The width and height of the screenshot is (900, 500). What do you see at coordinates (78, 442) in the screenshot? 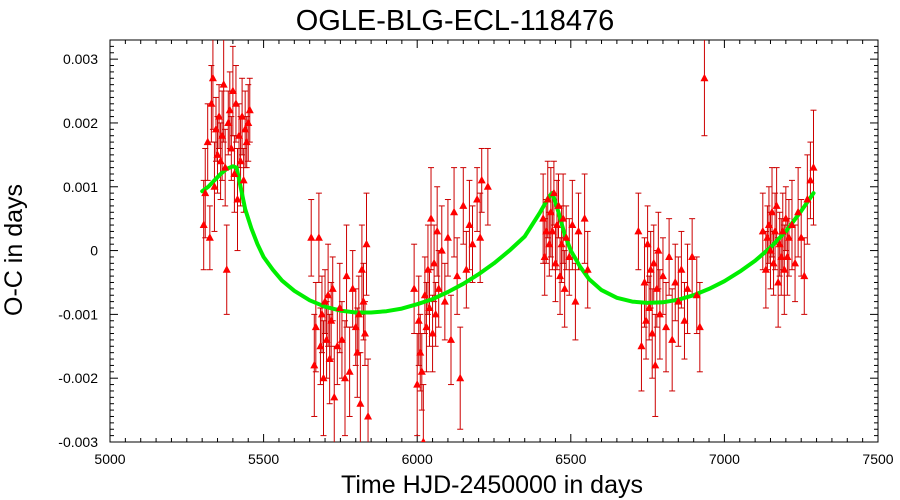
I see `y-tick-label: -0.003` at bounding box center [78, 442].